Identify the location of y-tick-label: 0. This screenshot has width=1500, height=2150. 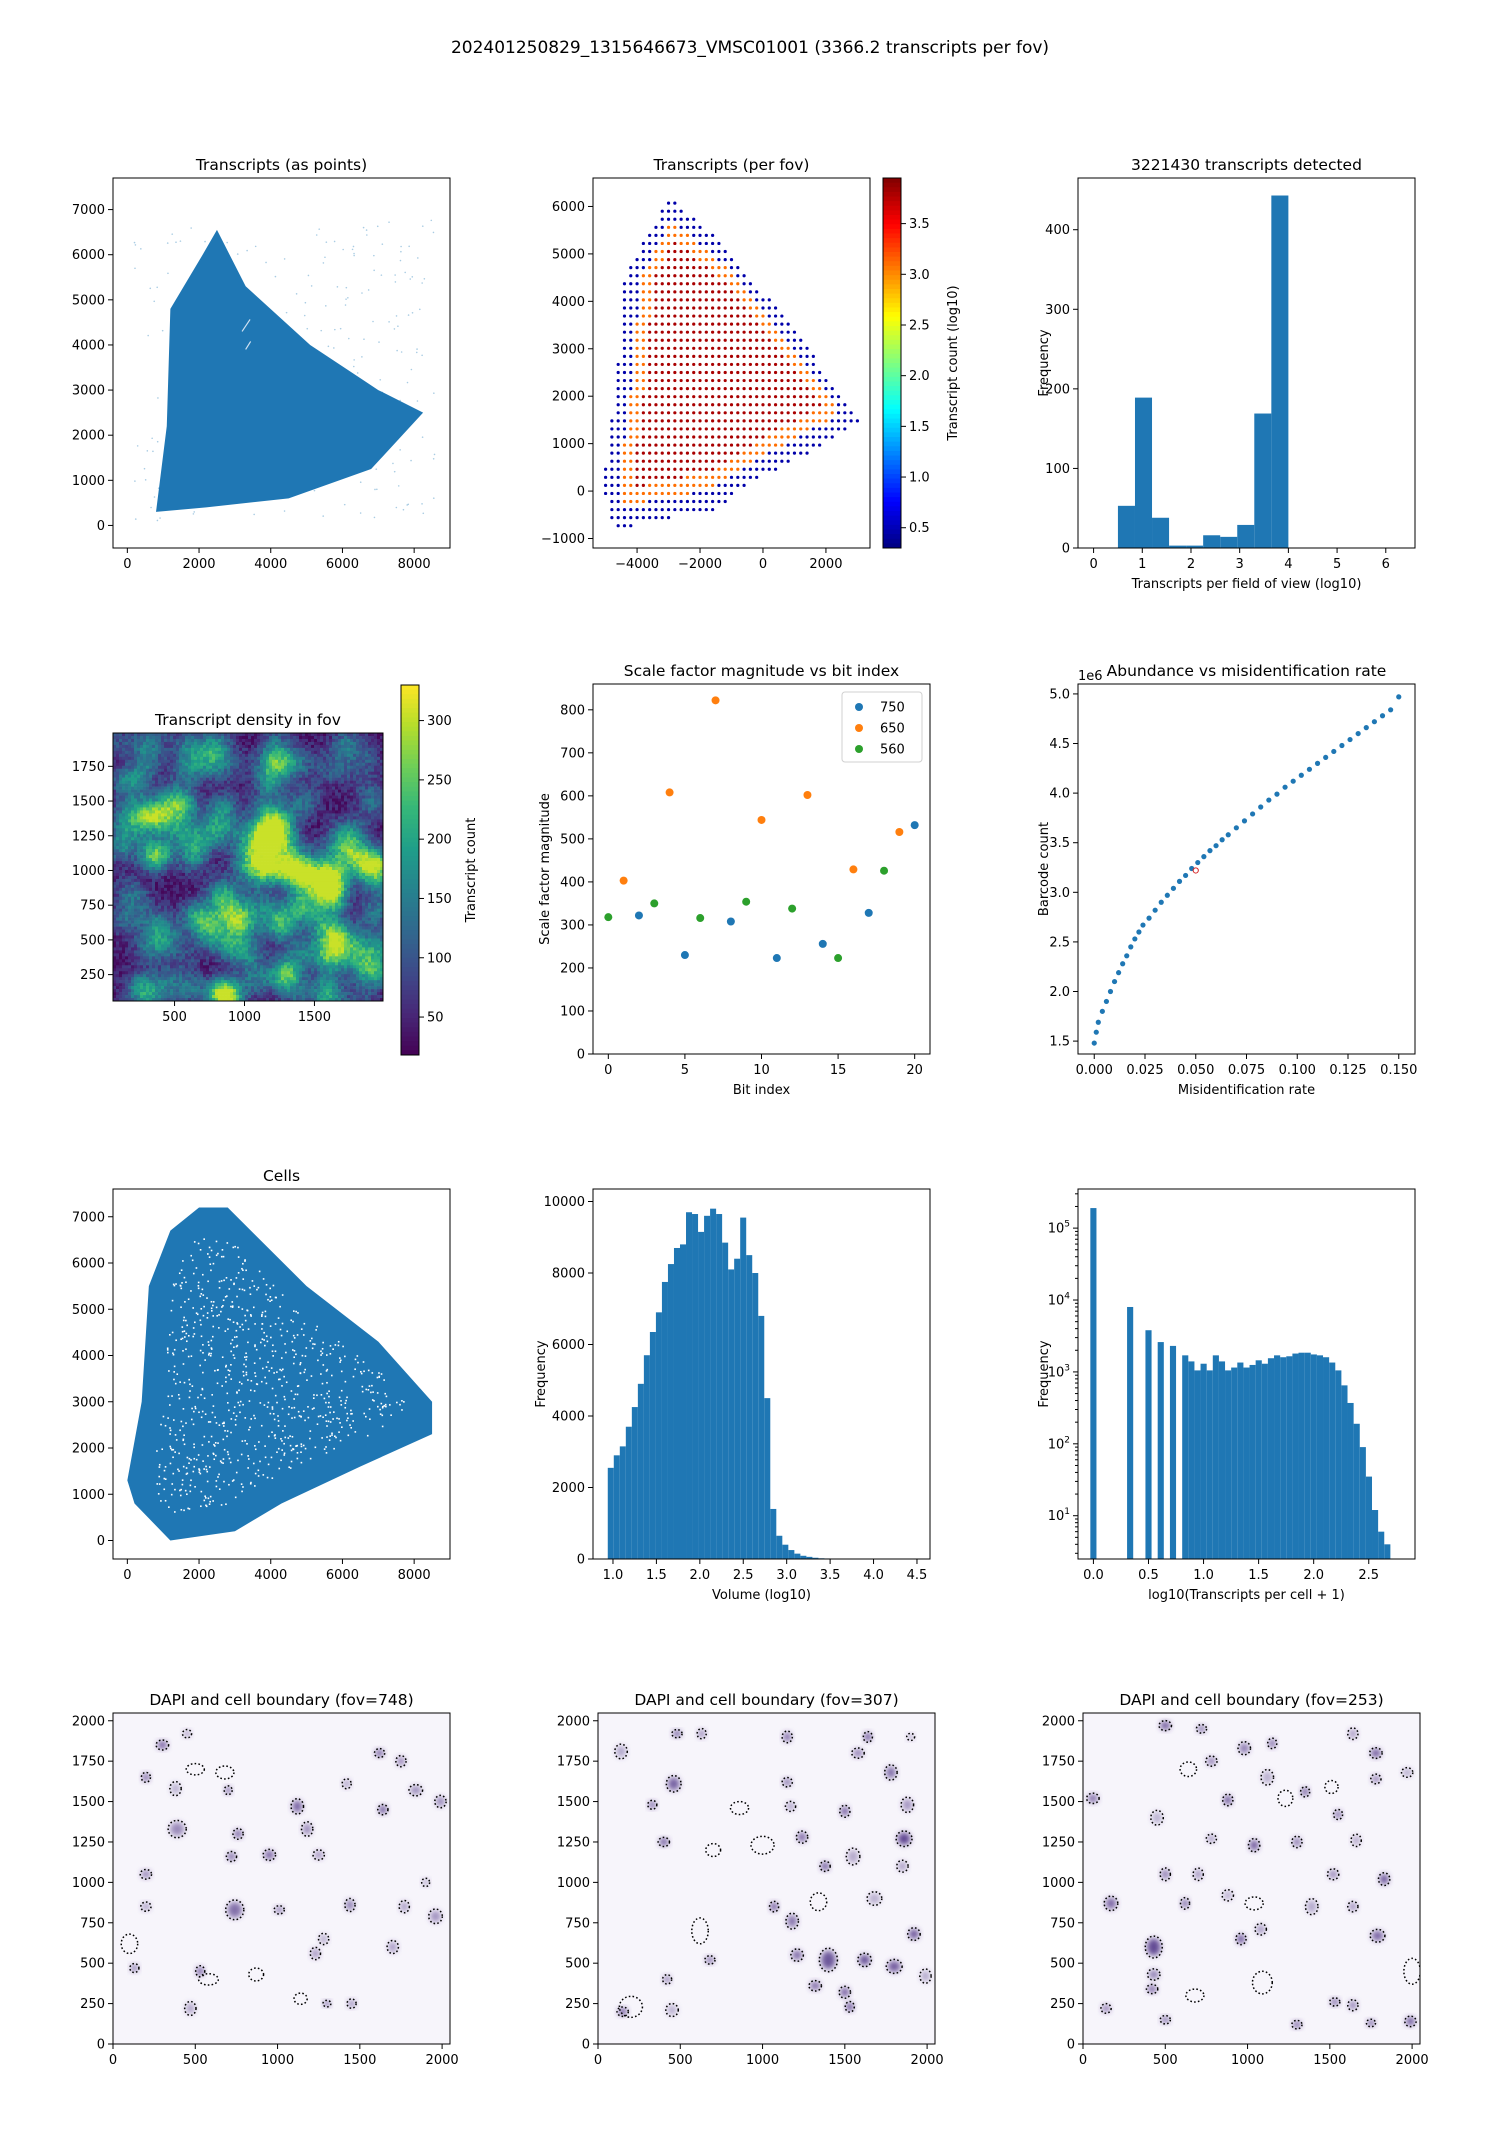
(581, 492).